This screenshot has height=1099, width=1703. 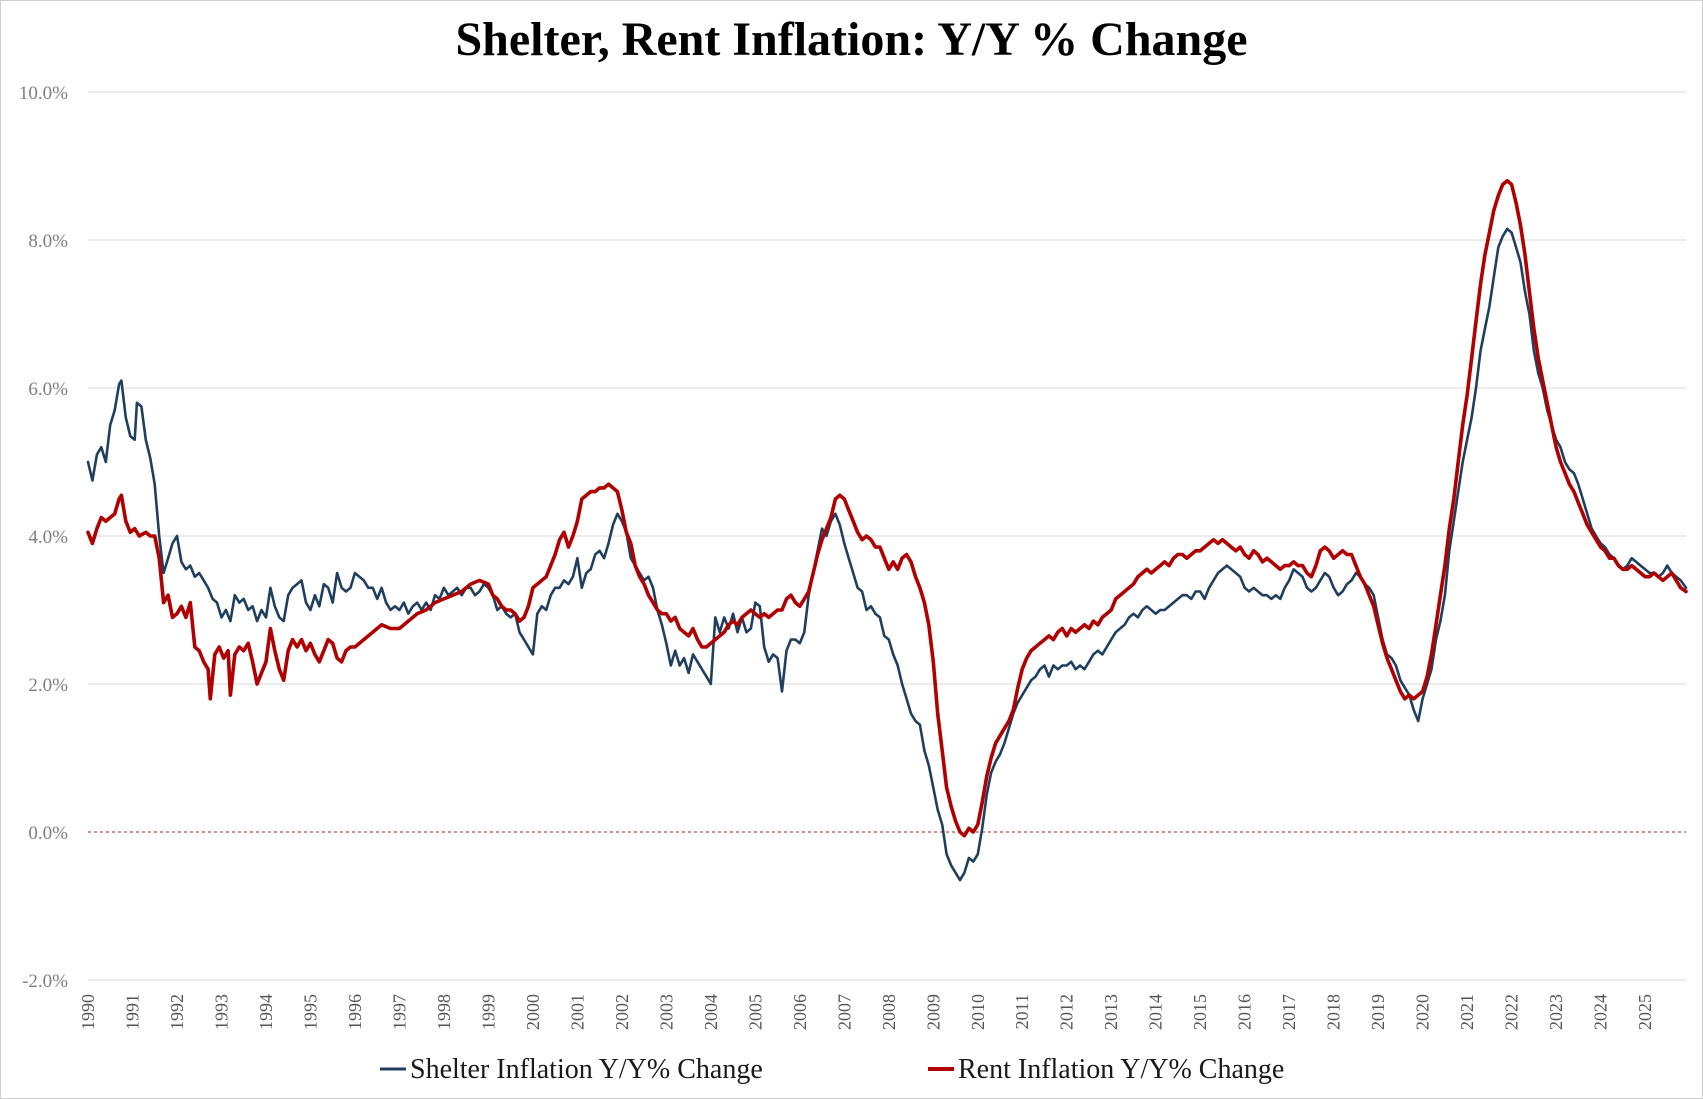 What do you see at coordinates (1200, 1012) in the screenshot?
I see `x-tick-label: 2015` at bounding box center [1200, 1012].